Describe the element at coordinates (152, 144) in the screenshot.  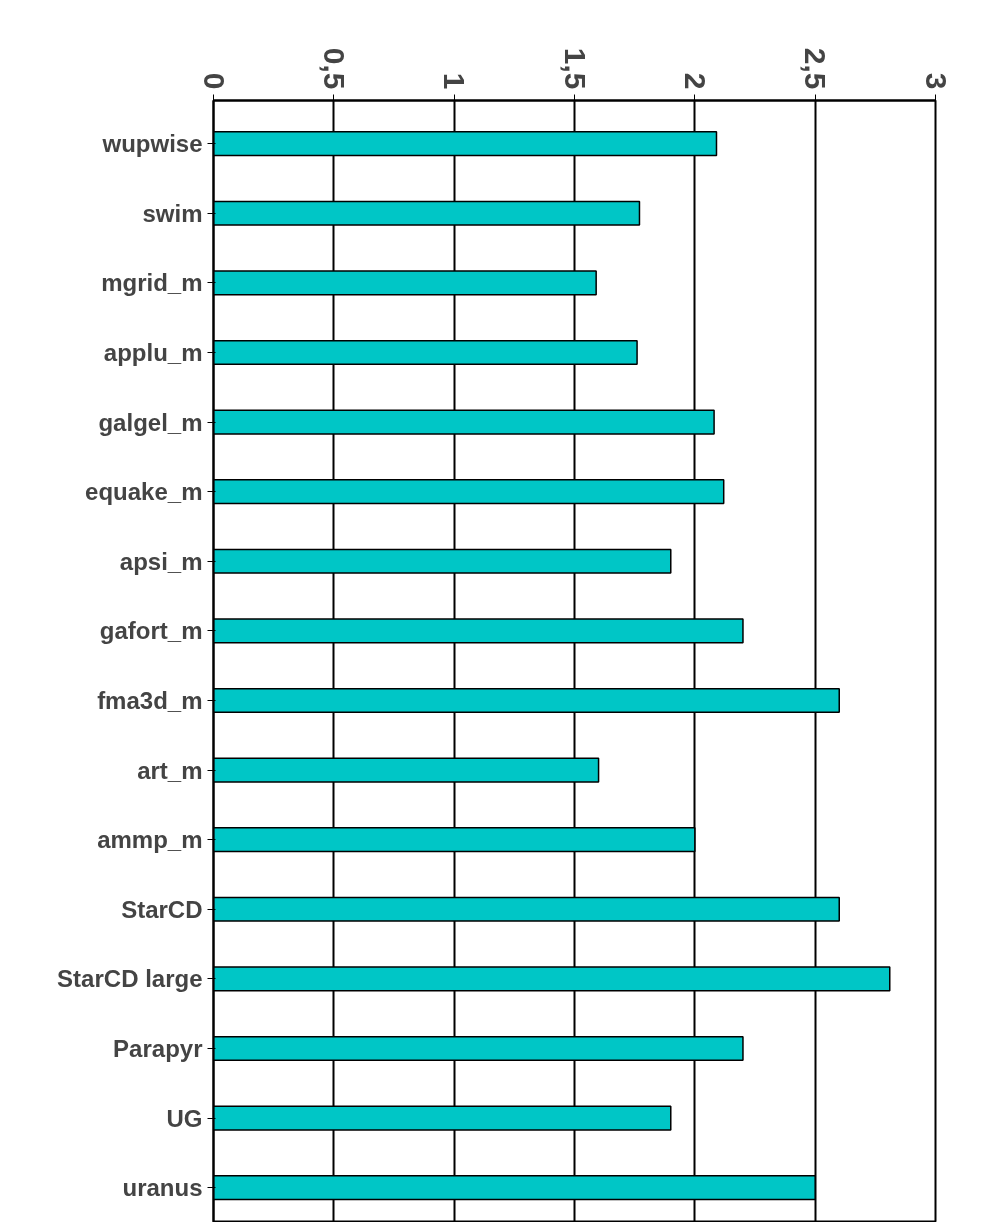
I see `y-tick-label: wupwise` at that location.